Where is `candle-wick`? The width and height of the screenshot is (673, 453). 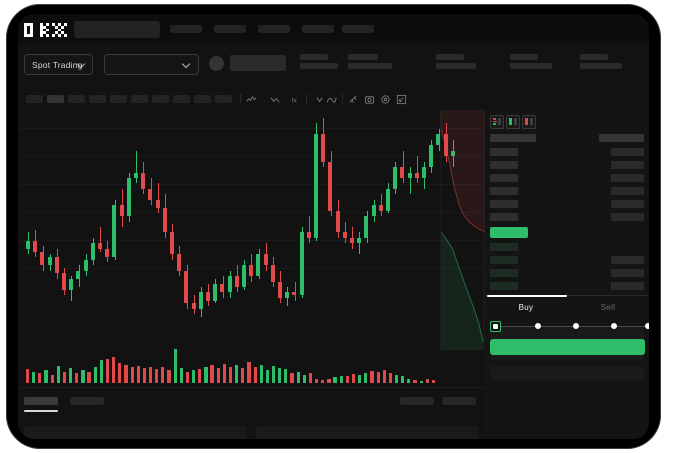
candle-wick is located at coordinates (410, 181).